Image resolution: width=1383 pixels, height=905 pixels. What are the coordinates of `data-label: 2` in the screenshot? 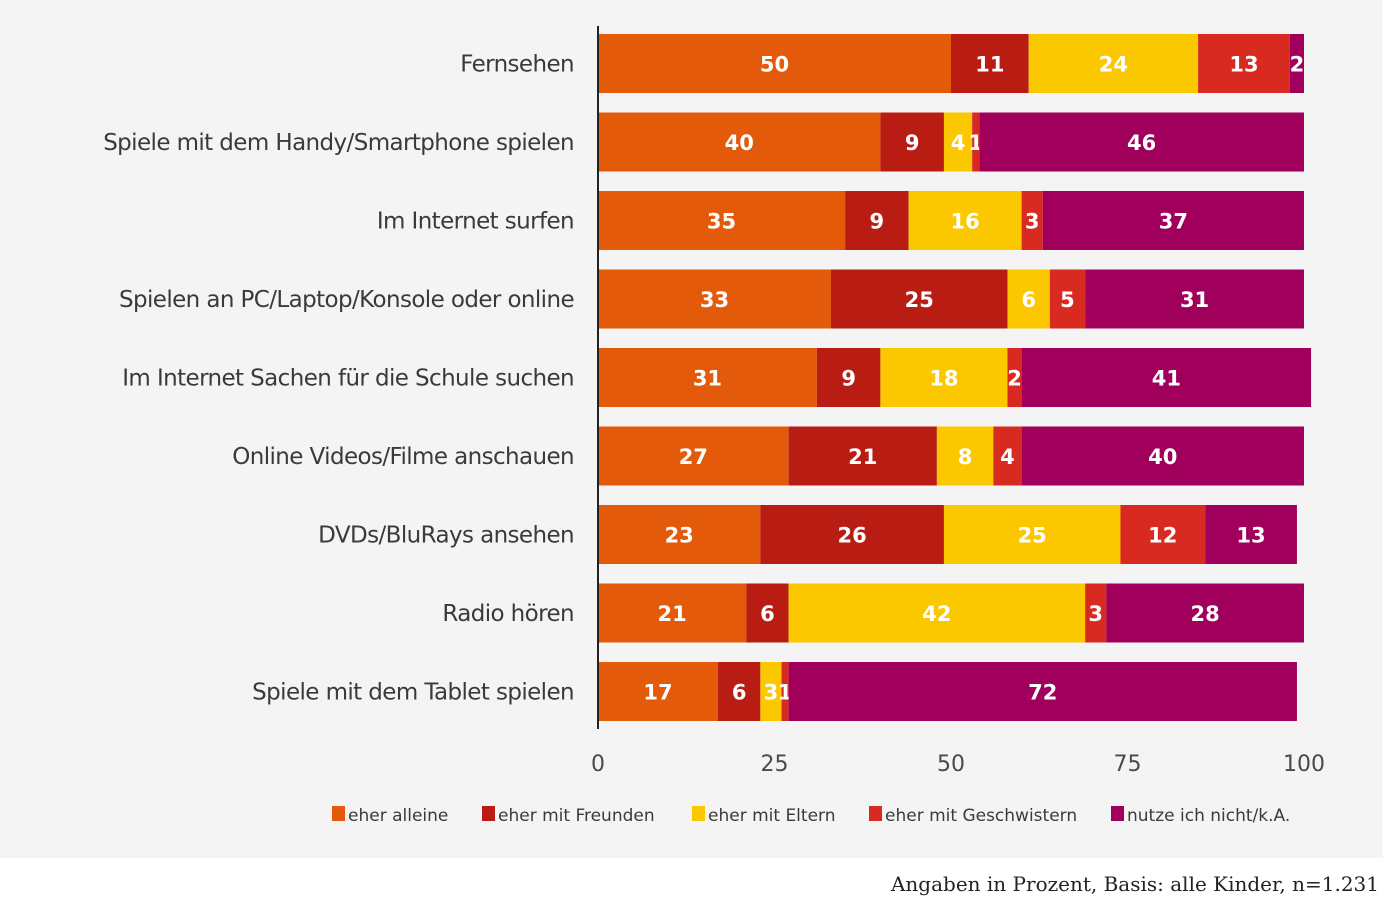 It's located at (1297, 65).